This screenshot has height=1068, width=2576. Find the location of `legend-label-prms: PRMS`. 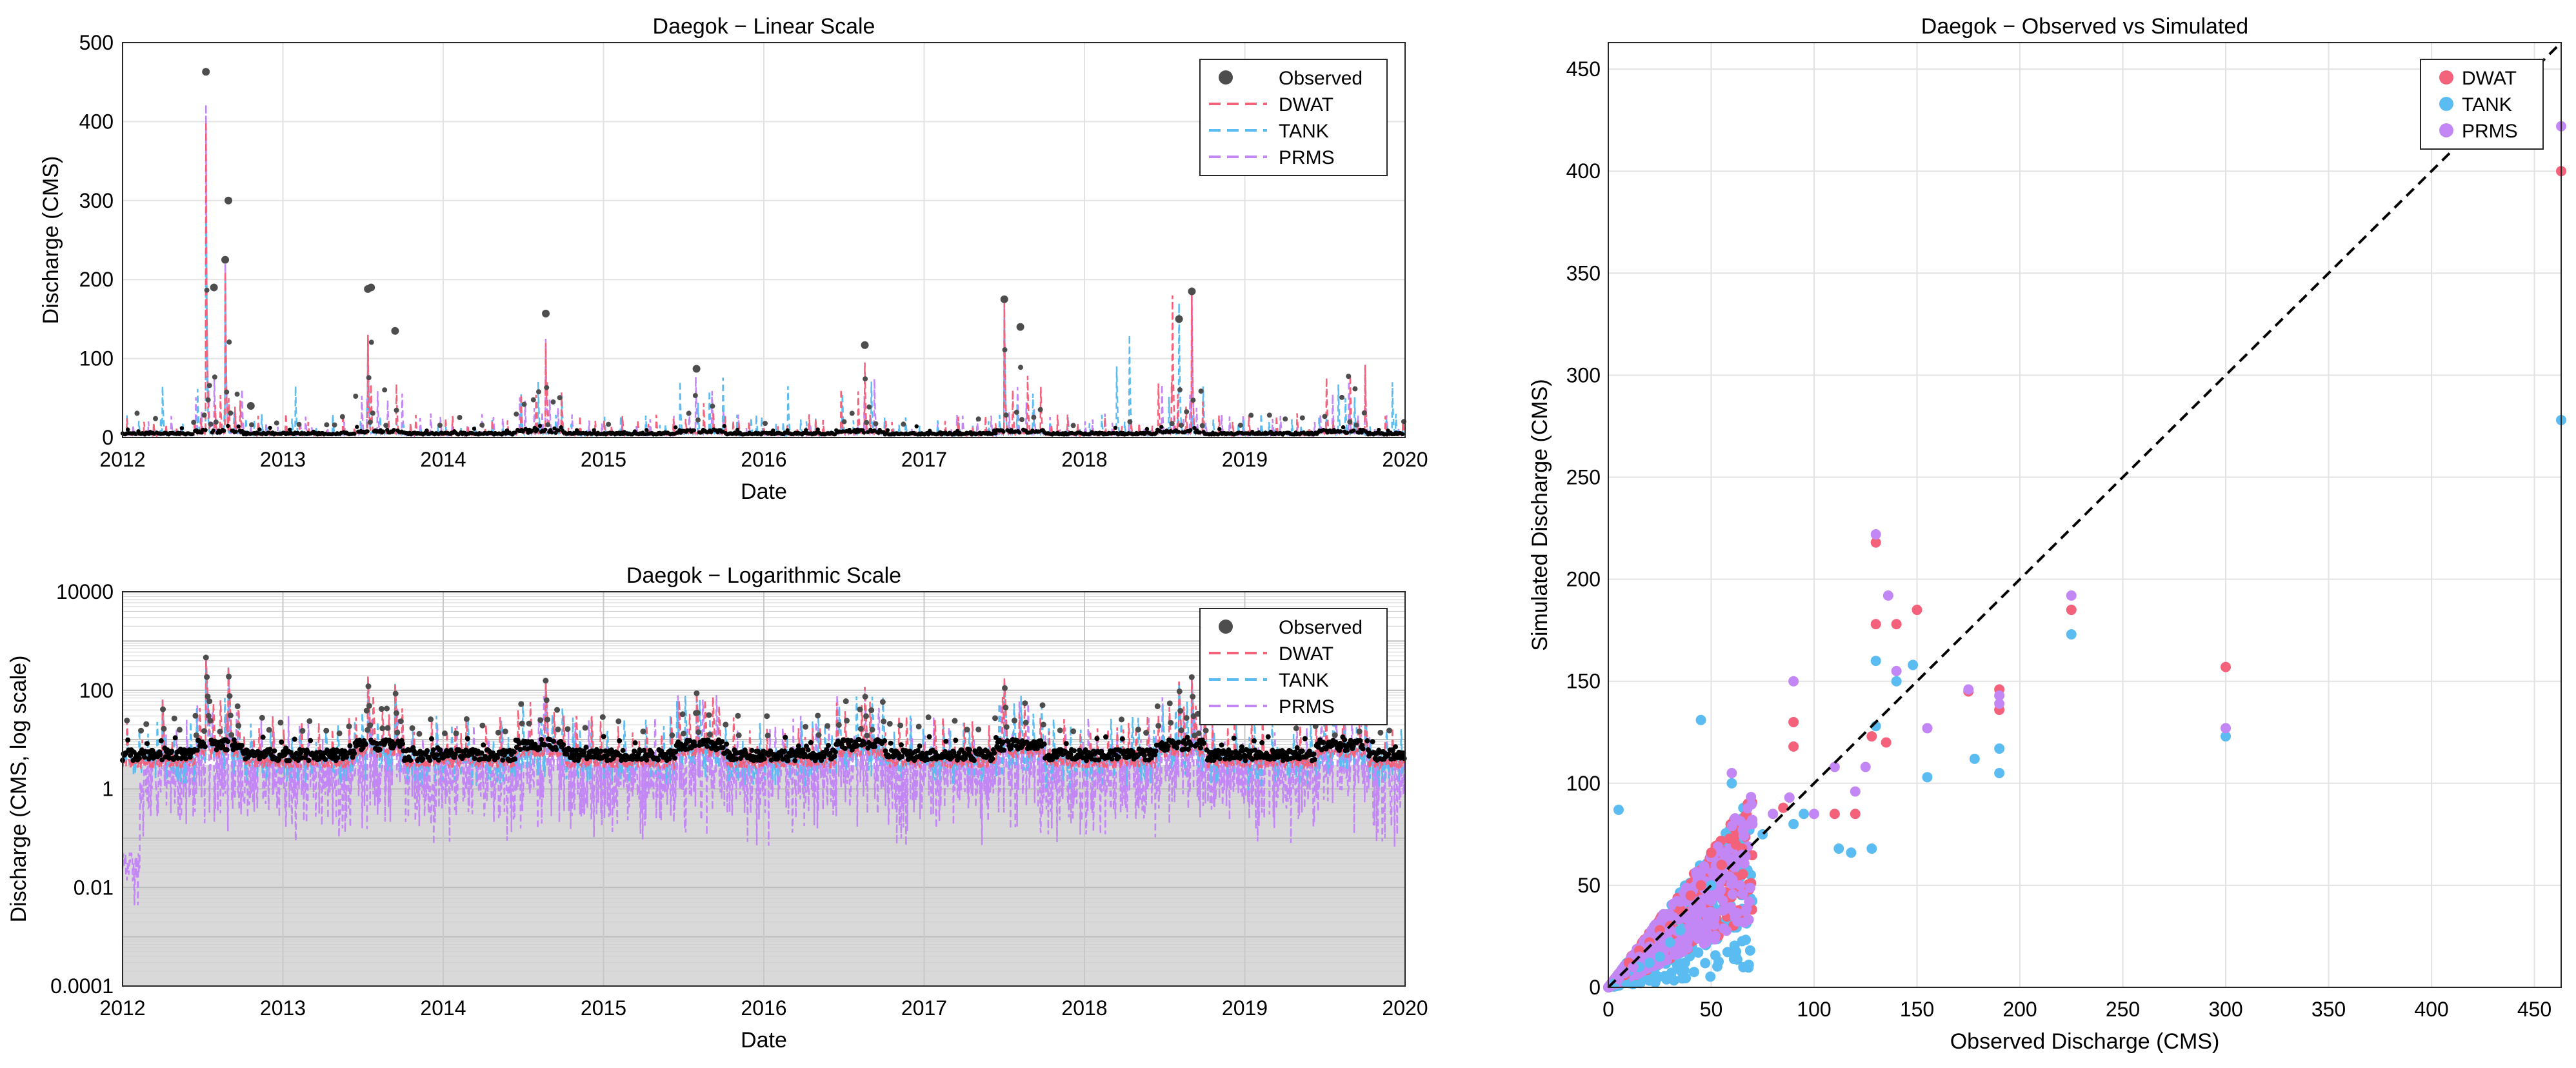

legend-label-prms: PRMS is located at coordinates (1307, 707).